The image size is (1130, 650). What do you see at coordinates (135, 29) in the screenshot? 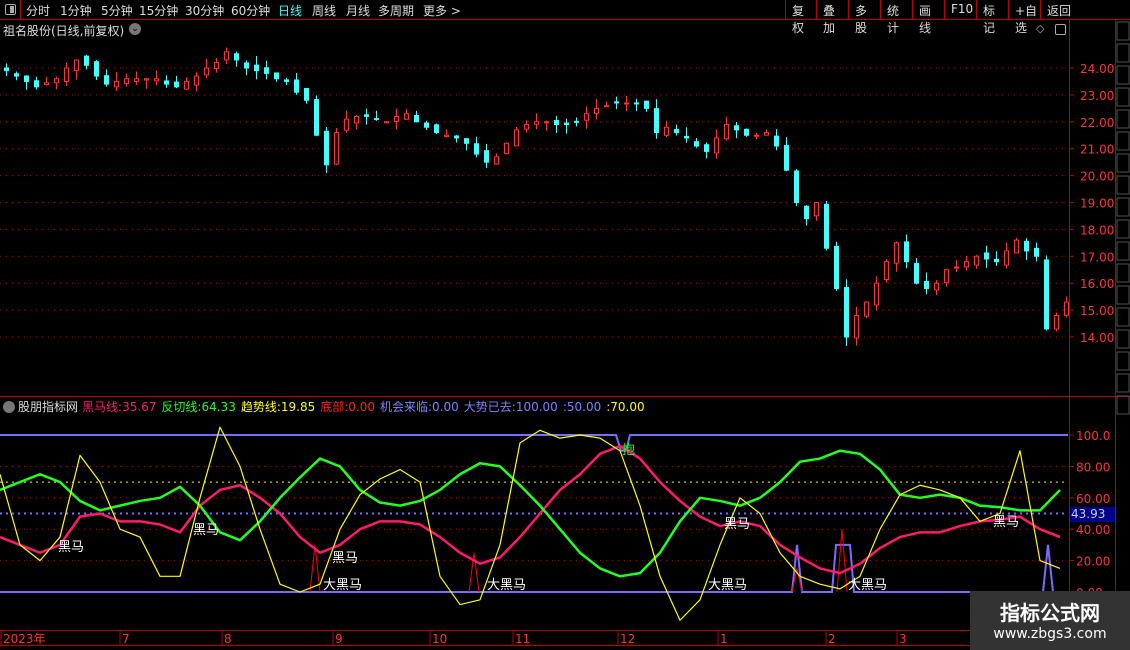
I see `chevron-down-icon: ⌄` at bounding box center [135, 29].